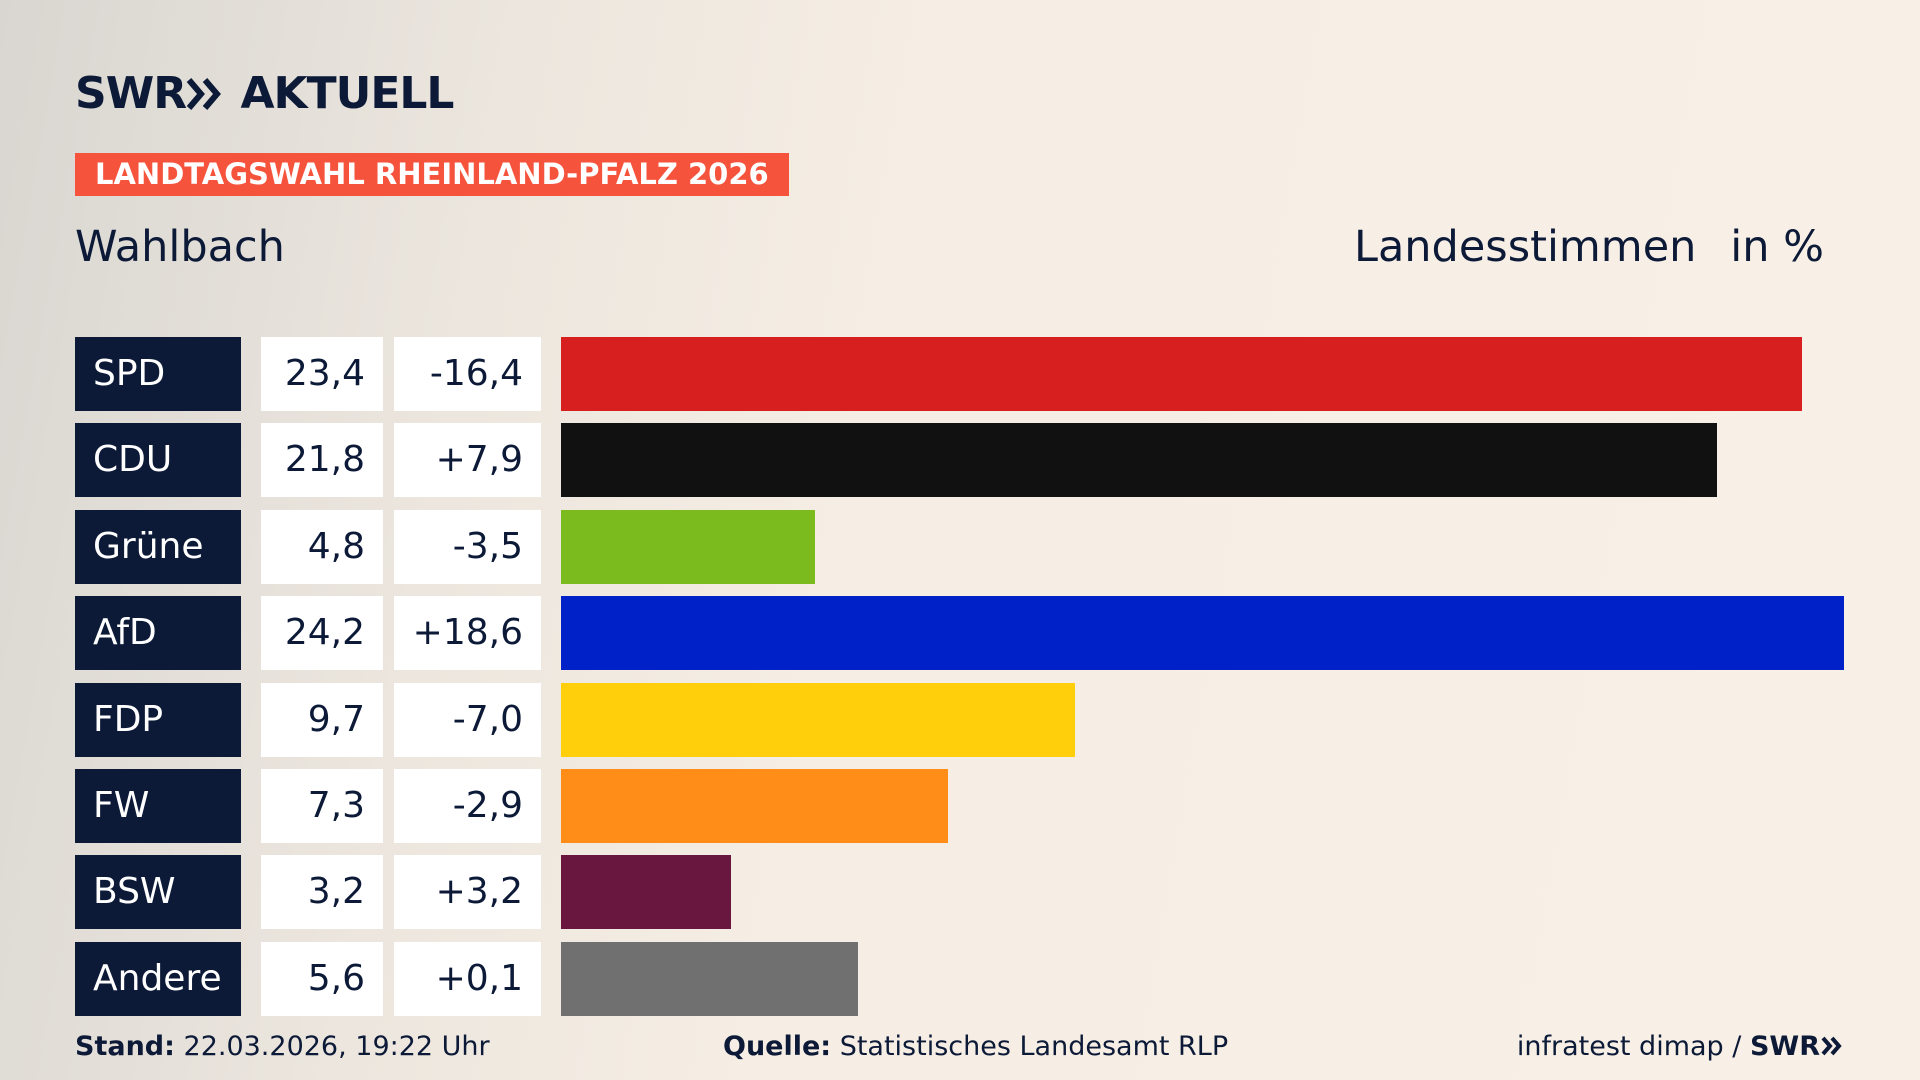 This screenshot has height=1080, width=1920. What do you see at coordinates (1034, 1046) in the screenshot?
I see `source-value: Statistisches Landesamt RLP` at bounding box center [1034, 1046].